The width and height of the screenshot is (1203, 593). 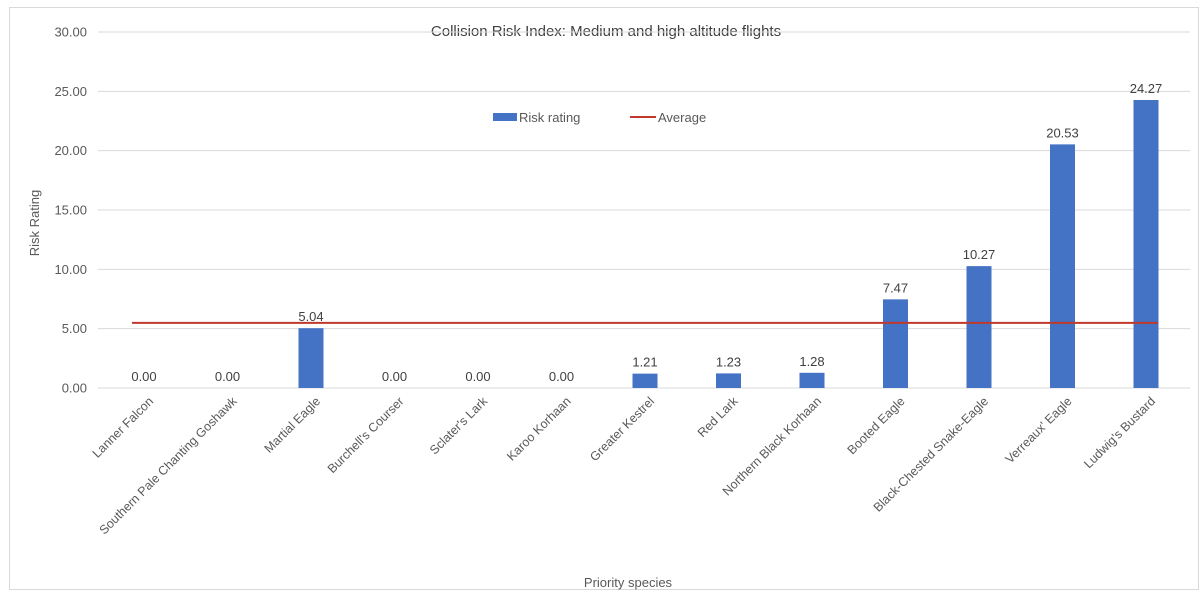 I want to click on legend-swatch-risk-rating, so click(x=505, y=117).